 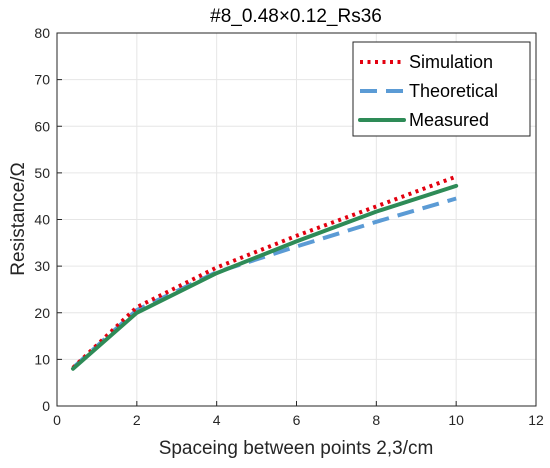 What do you see at coordinates (42, 266) in the screenshot?
I see `y-tick-label: 30` at bounding box center [42, 266].